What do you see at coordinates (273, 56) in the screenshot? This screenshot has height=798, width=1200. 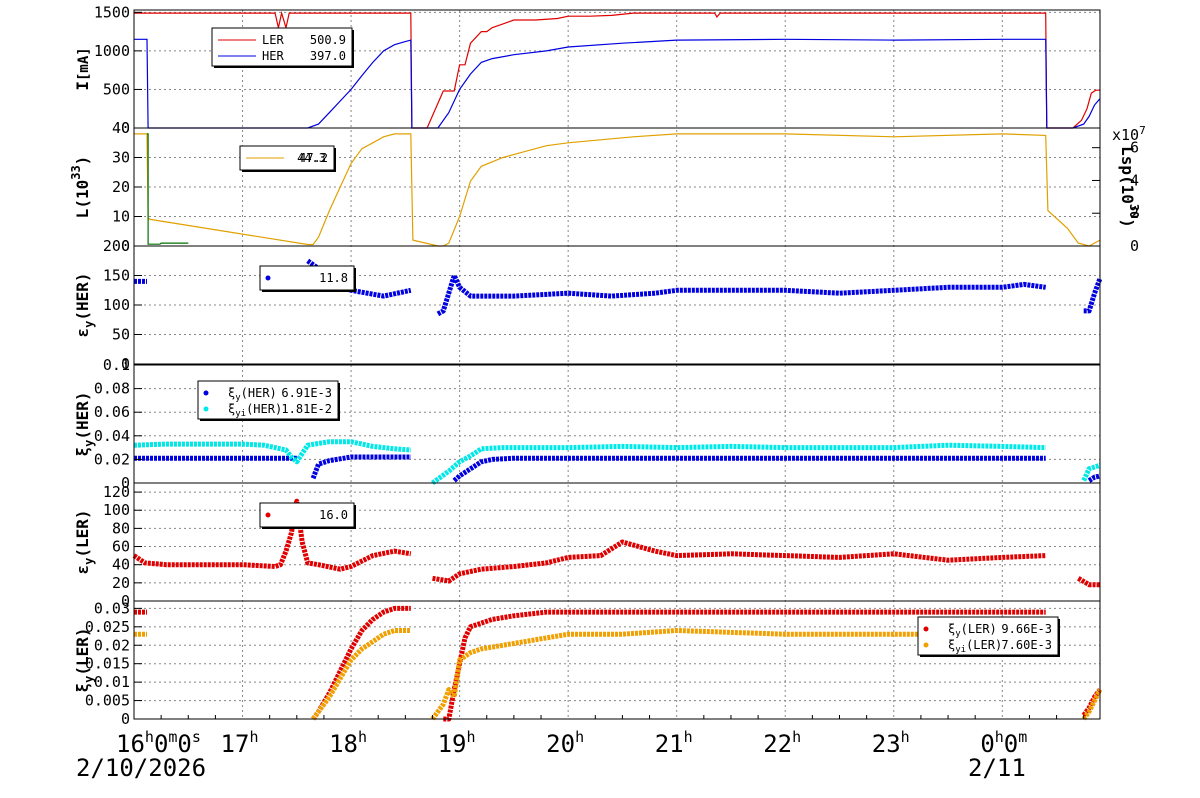 I see `legend-label: HER` at bounding box center [273, 56].